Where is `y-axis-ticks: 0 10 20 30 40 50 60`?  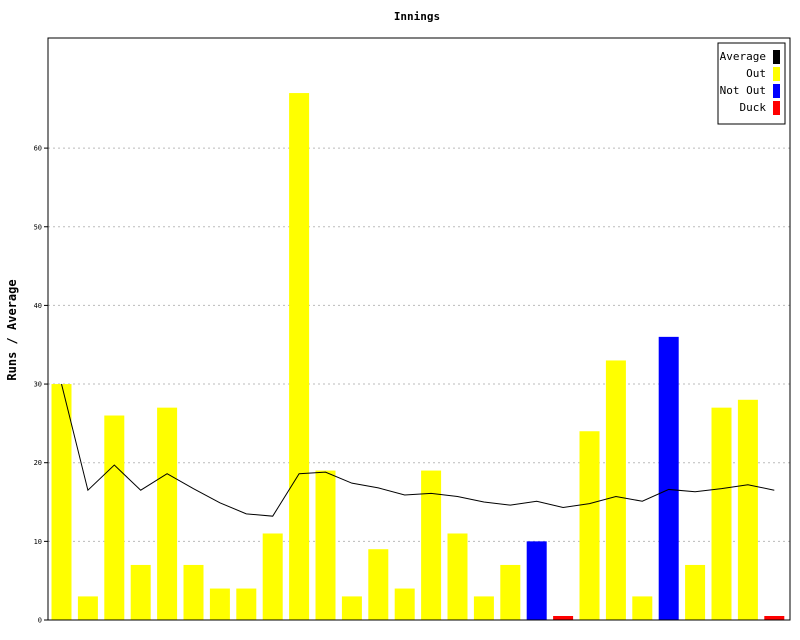
y-axis-ticks: 0 10 20 30 40 50 60 is located at coordinates (41, 385).